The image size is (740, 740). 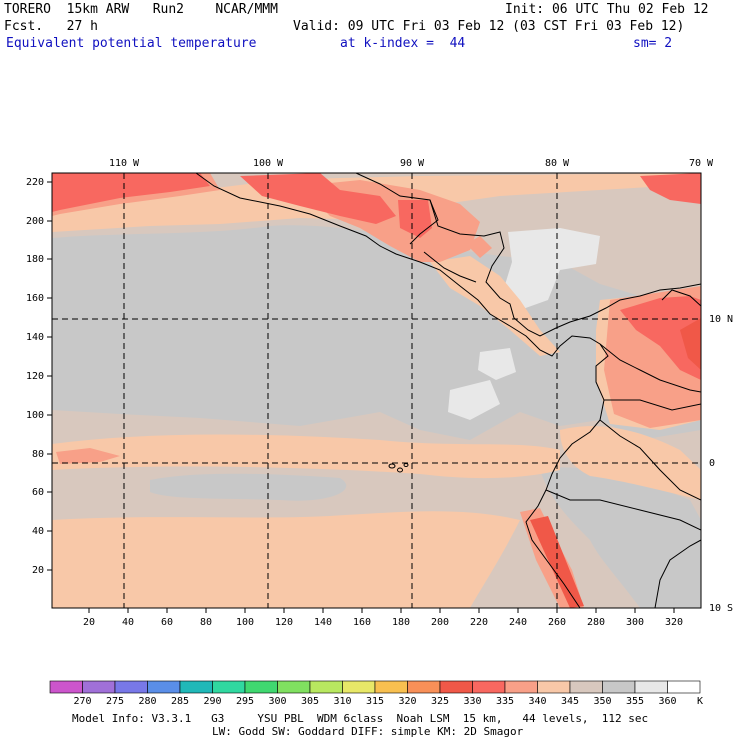 I want to click on y-tick-label: 40, so click(x=38, y=531).